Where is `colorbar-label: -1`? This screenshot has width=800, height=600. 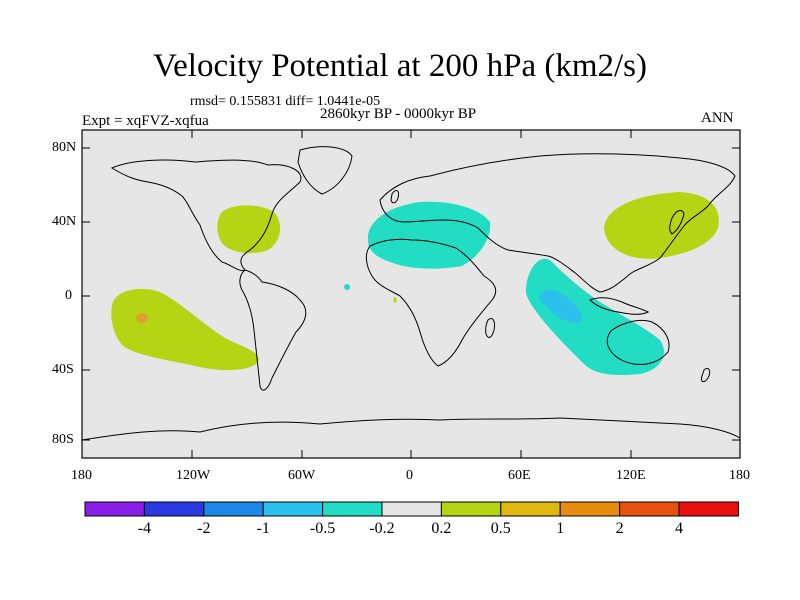 colorbar-label: -1 is located at coordinates (263, 528).